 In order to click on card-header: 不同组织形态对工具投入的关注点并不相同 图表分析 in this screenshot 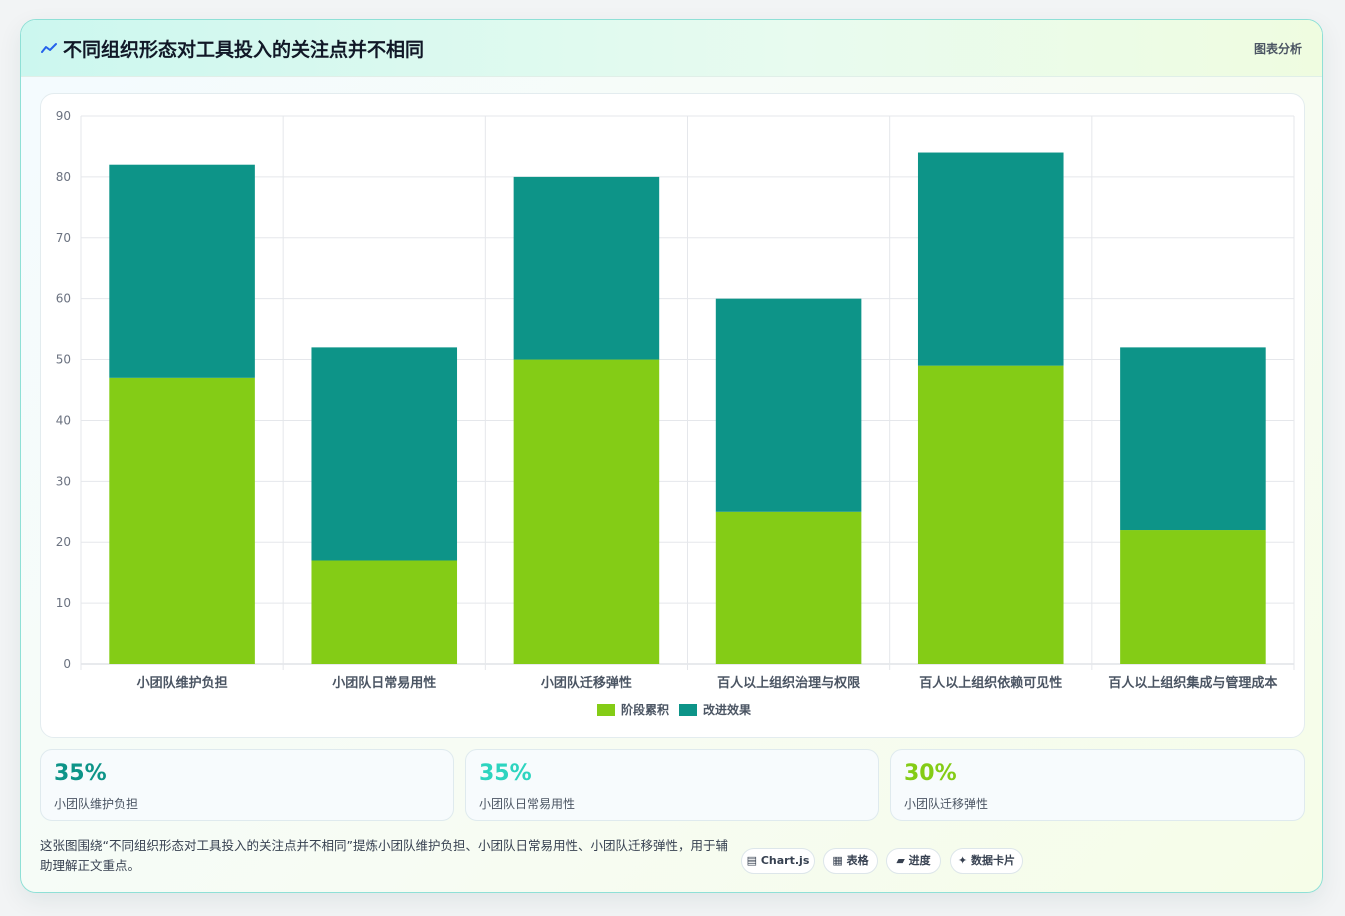, I will do `click(671, 48)`.